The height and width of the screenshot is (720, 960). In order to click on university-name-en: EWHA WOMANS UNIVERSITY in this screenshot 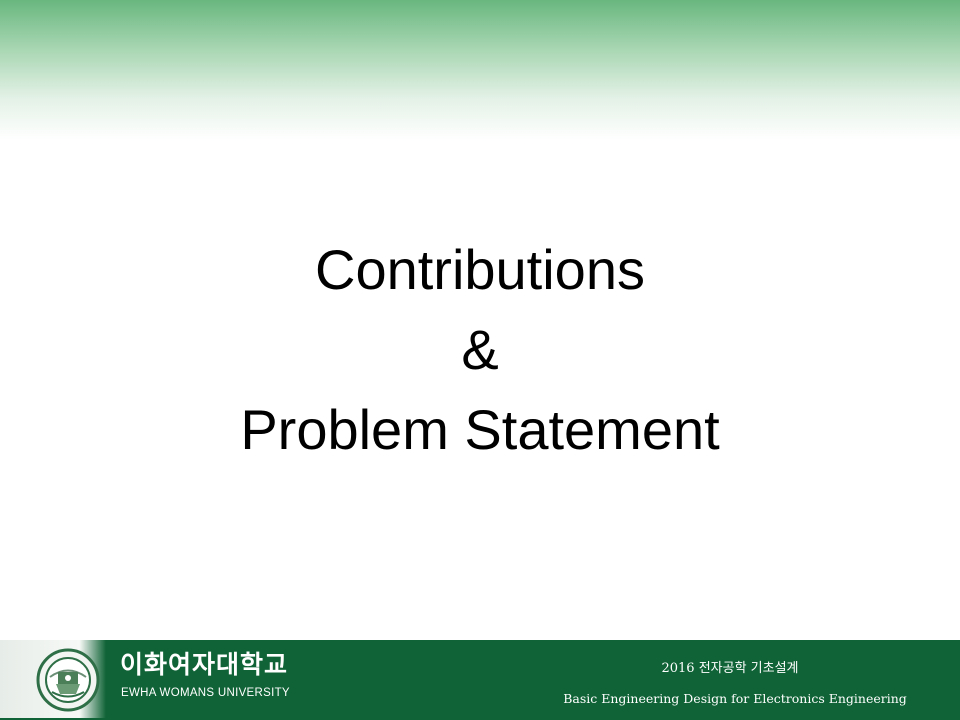, I will do `click(205, 693)`.